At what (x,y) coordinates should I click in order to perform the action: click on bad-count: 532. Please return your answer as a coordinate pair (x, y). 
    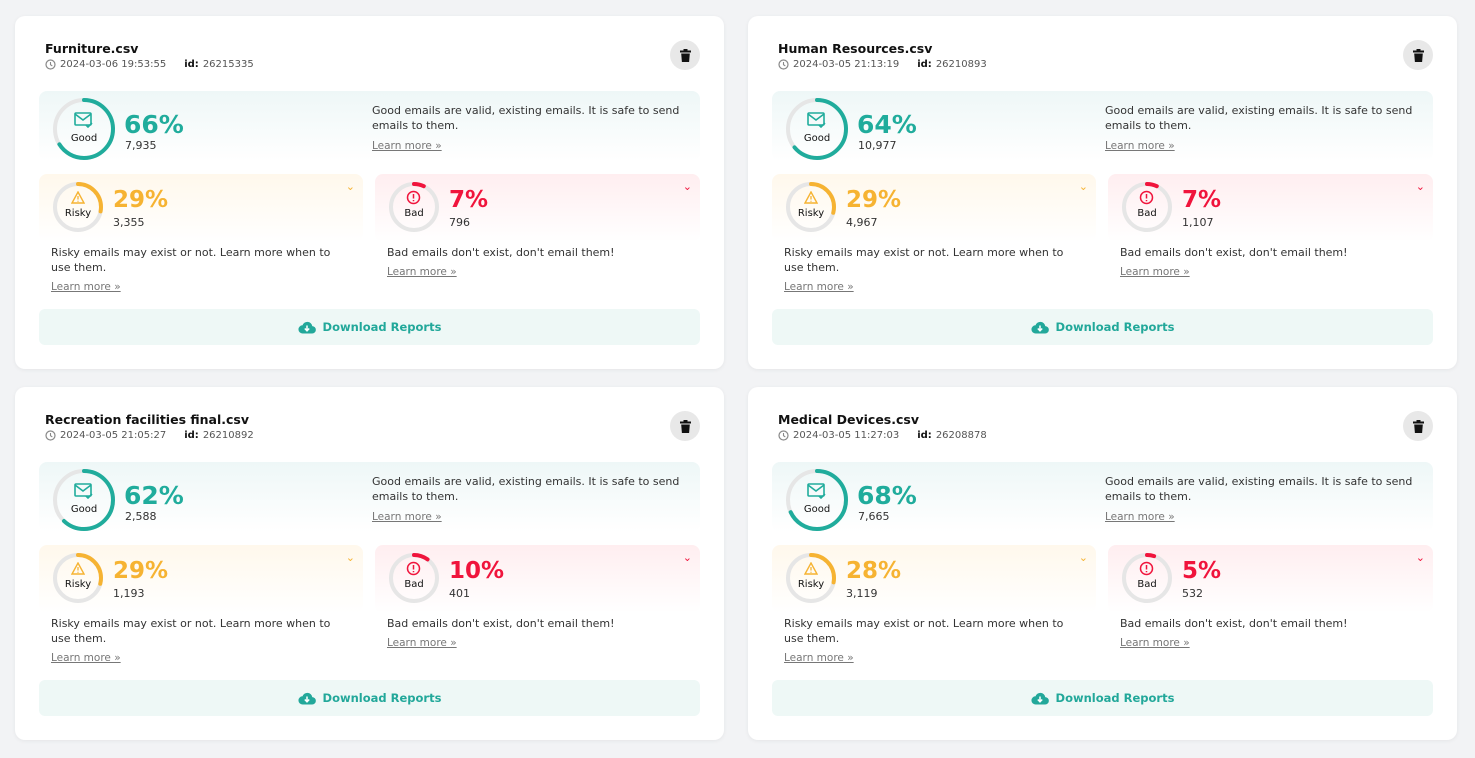
    Looking at the image, I should click on (1192, 593).